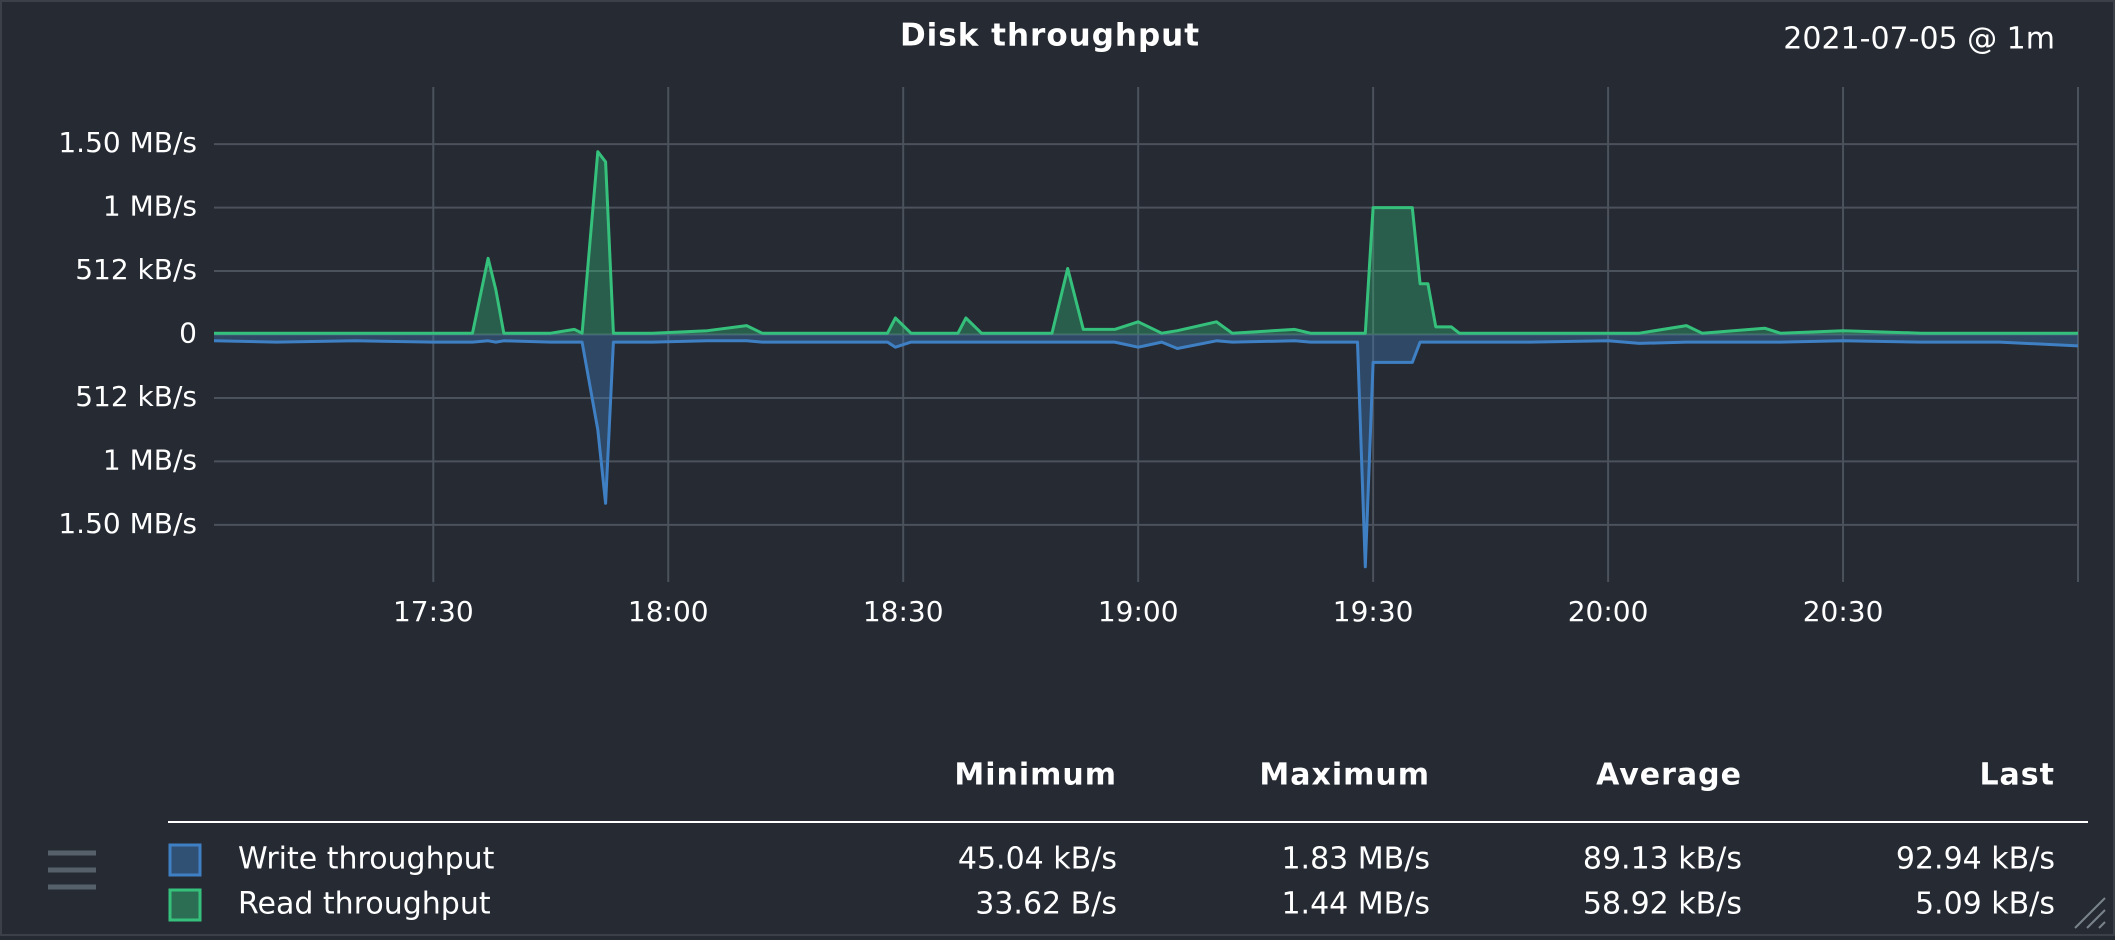  Describe the element at coordinates (1355, 859) in the screenshot. I see `stat-value: 1.83 MB/s` at that location.